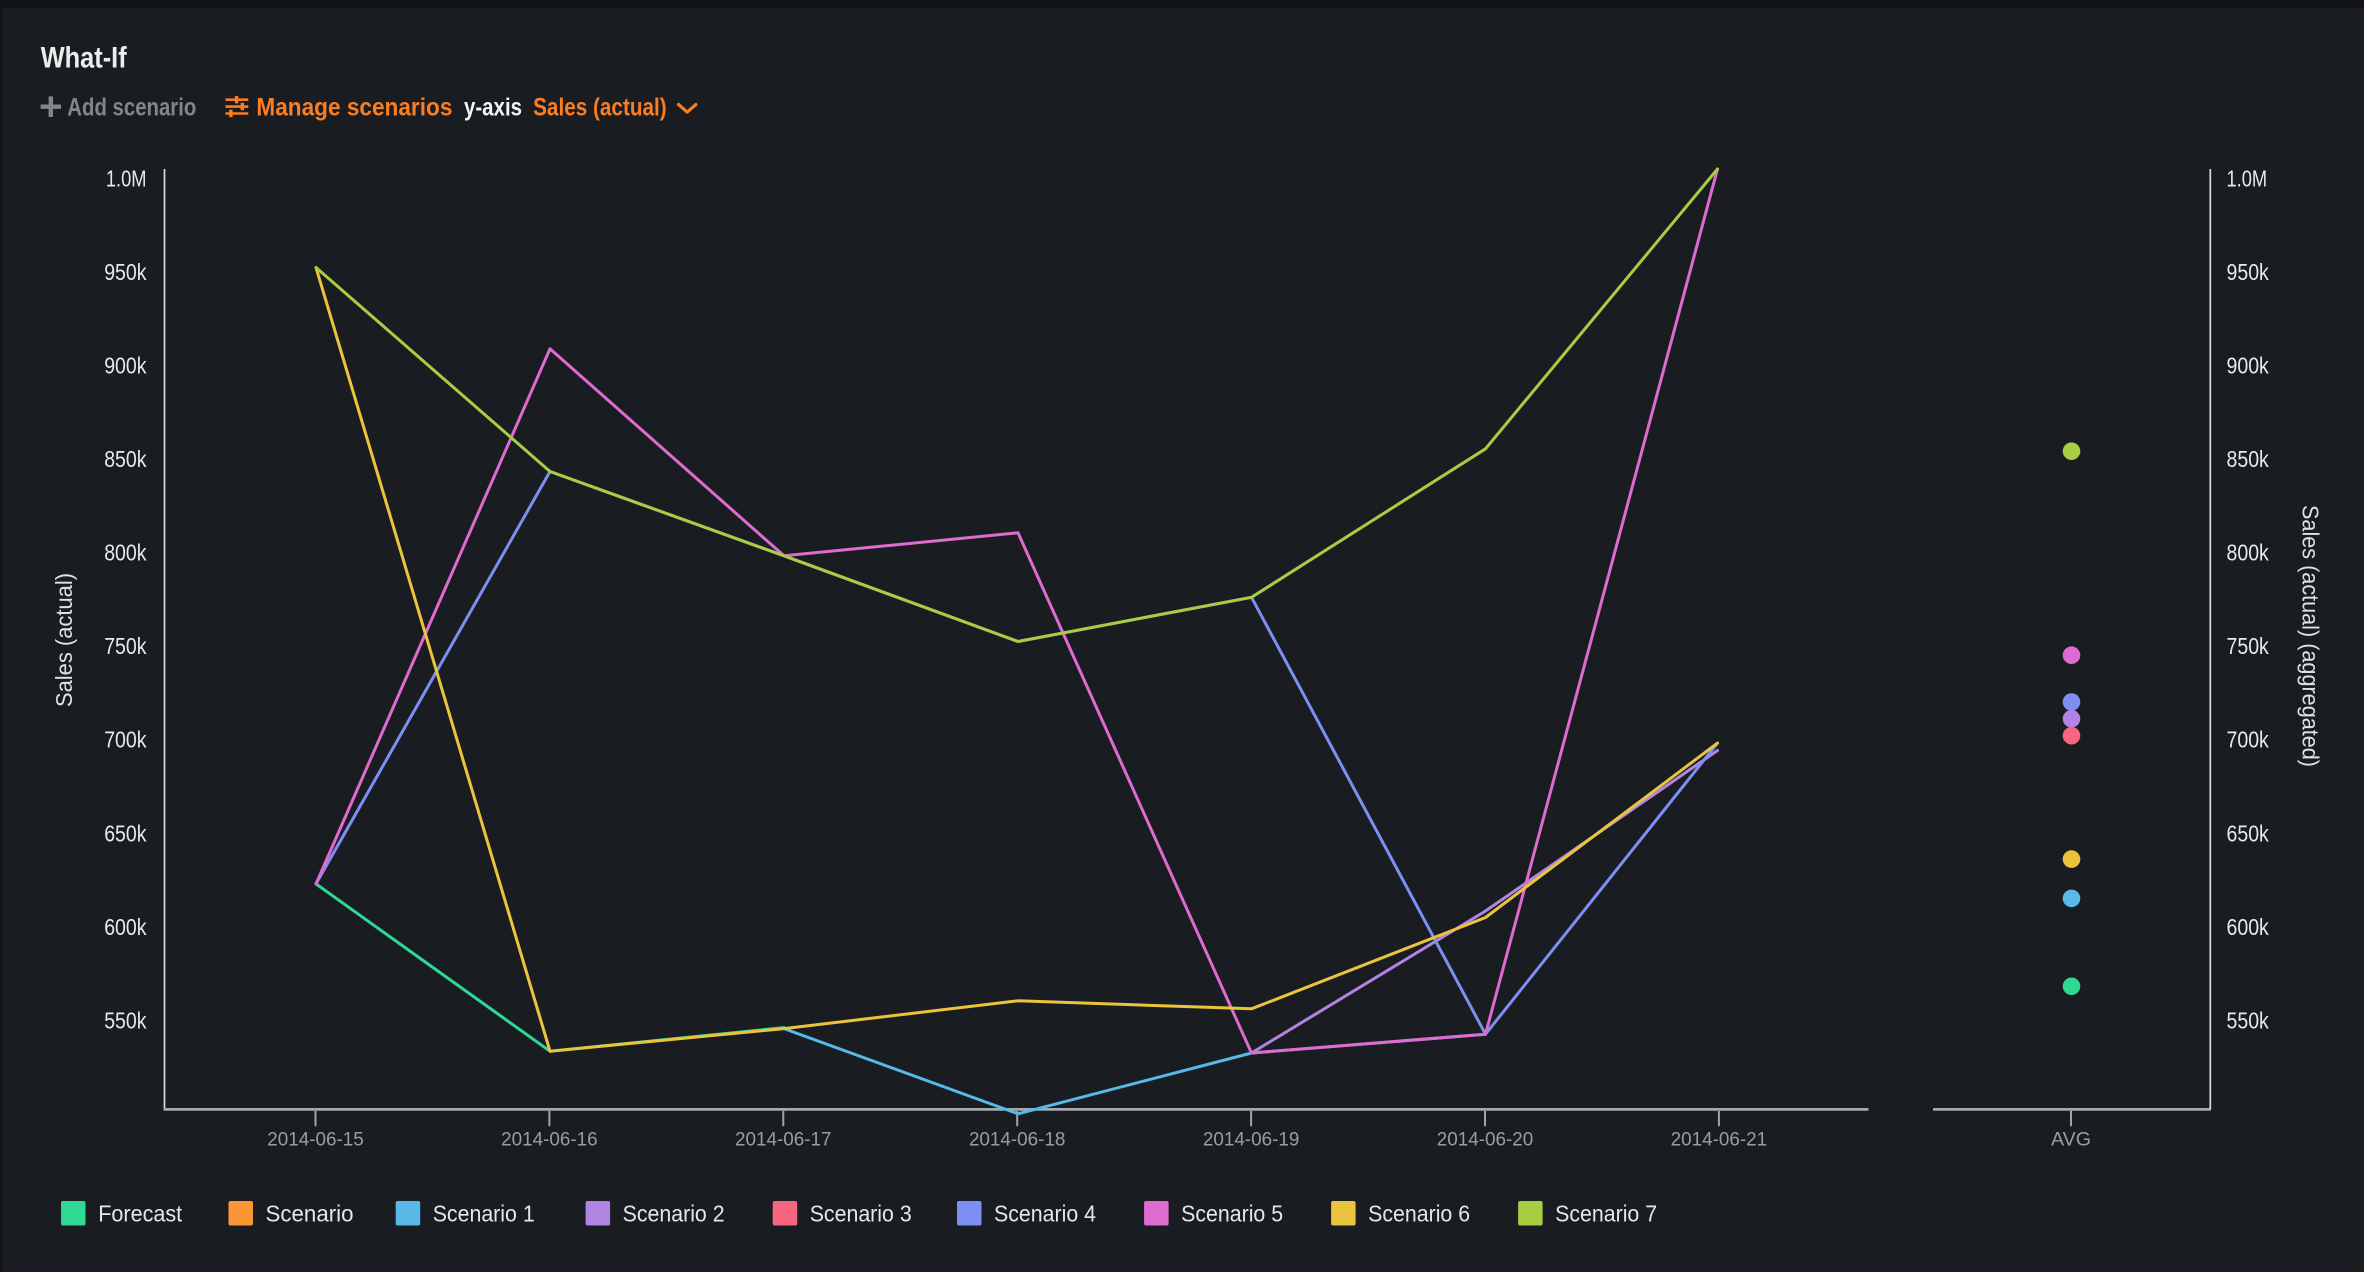 The height and width of the screenshot is (1272, 2364). I want to click on svg-text: 2014-06-18, so click(1017, 1140).